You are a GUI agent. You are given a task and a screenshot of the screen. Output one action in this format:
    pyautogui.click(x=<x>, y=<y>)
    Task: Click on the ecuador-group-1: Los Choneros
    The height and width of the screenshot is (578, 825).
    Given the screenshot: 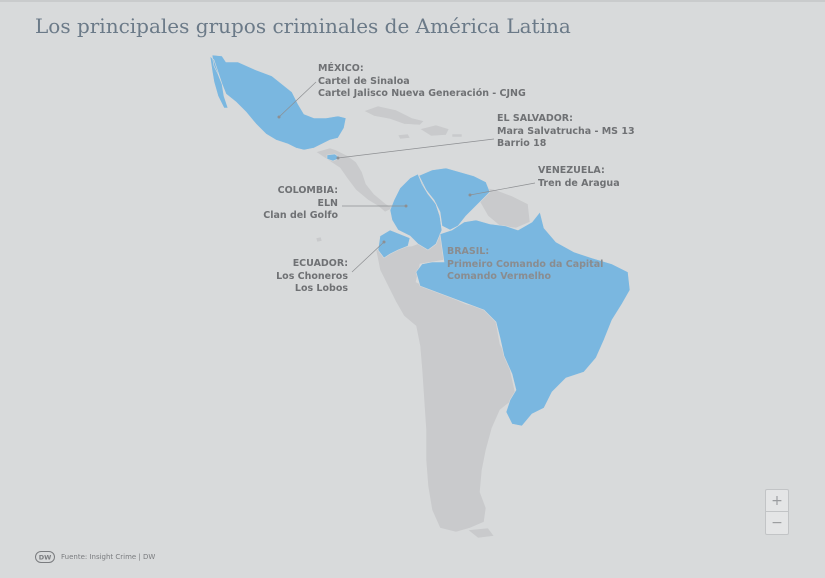 What is the action you would take?
    pyautogui.click(x=312, y=276)
    